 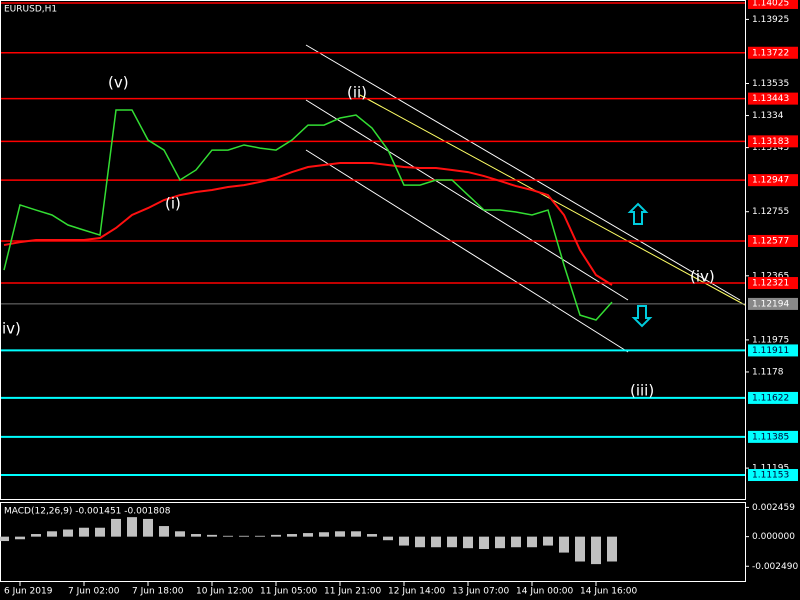 I want to click on y-tick-label: 1.13145, so click(x=770, y=148).